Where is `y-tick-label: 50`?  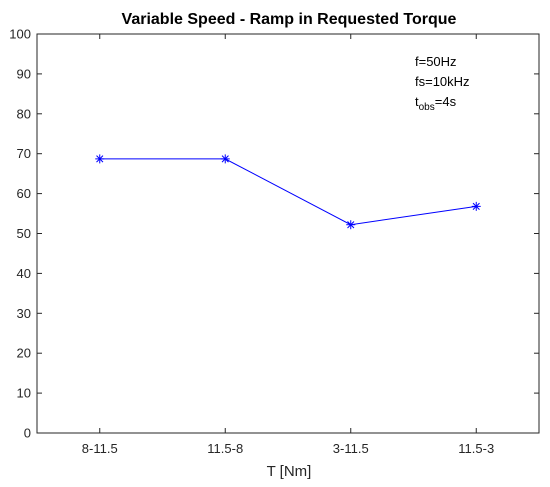 y-tick-label: 50 is located at coordinates (24, 233).